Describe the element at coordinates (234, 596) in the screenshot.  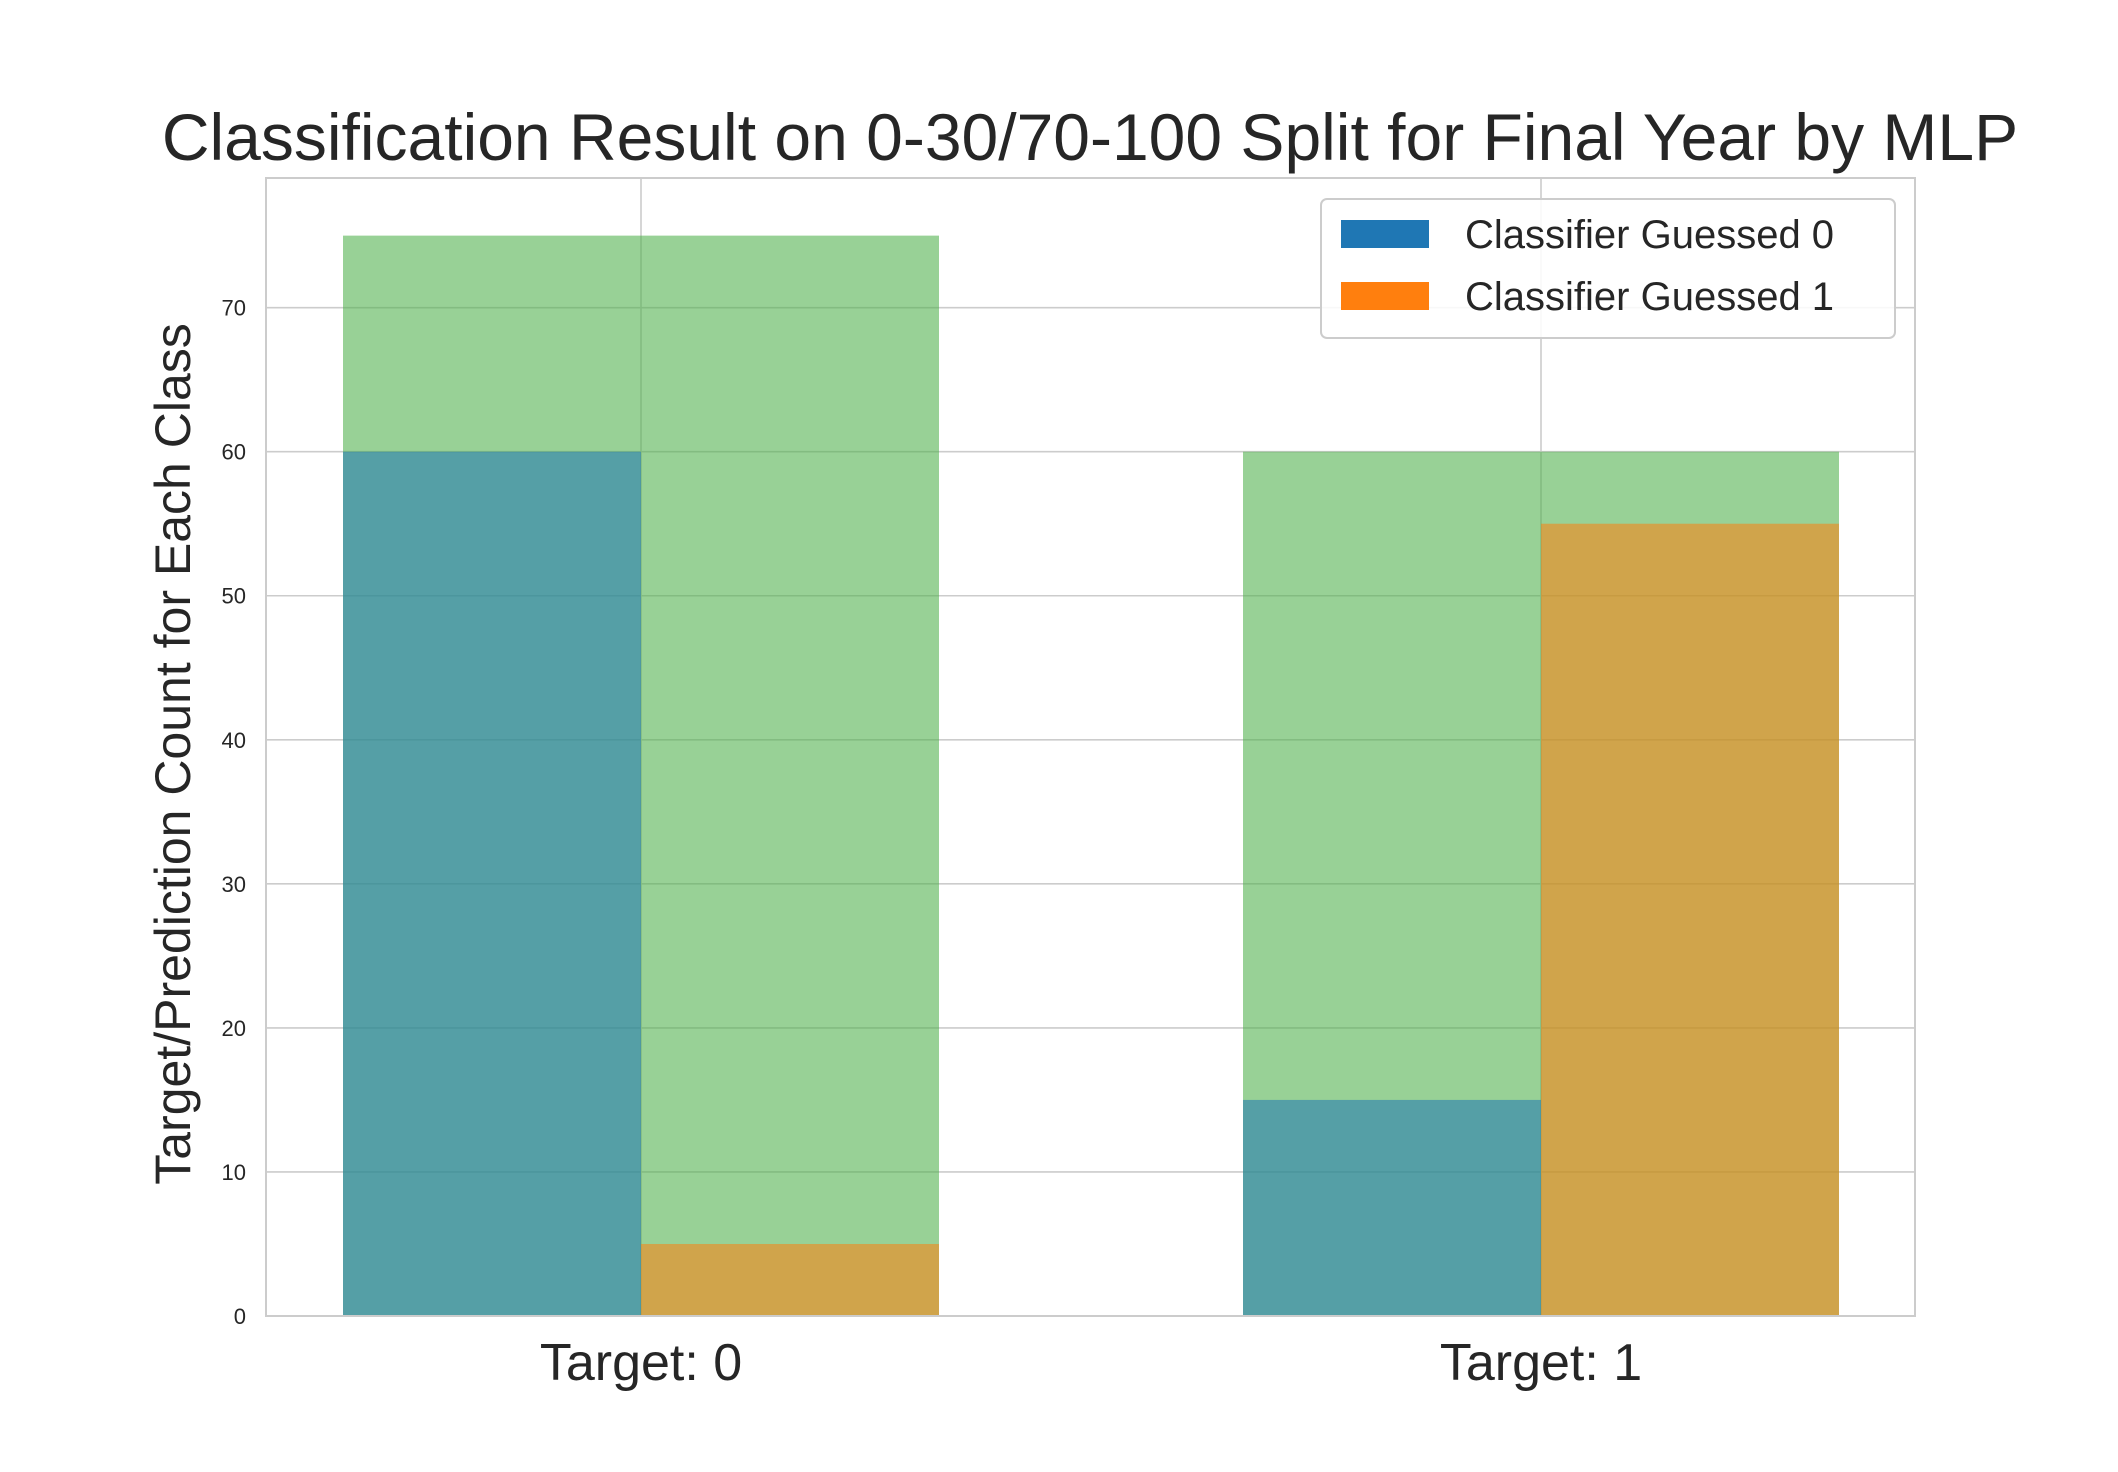
I see `y-tick-label: 50` at that location.